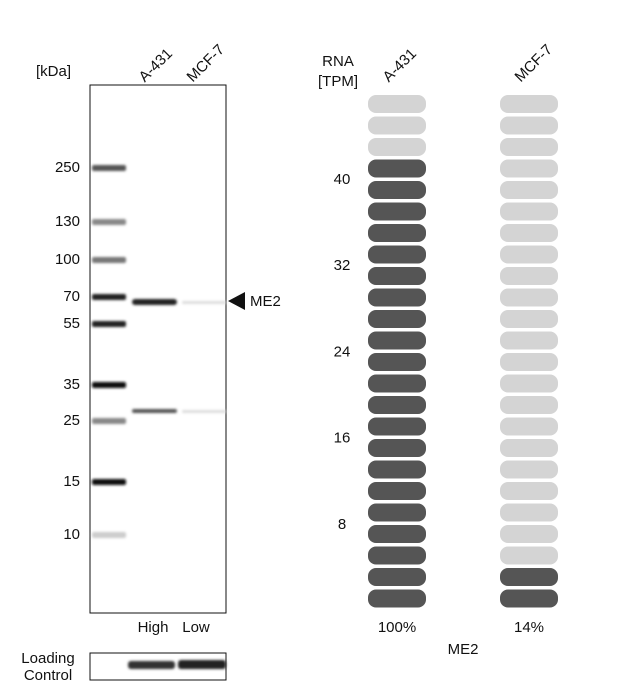 The height and width of the screenshot is (685, 623). Describe the element at coordinates (196, 627) in the screenshot. I see `level-label: Low` at that location.